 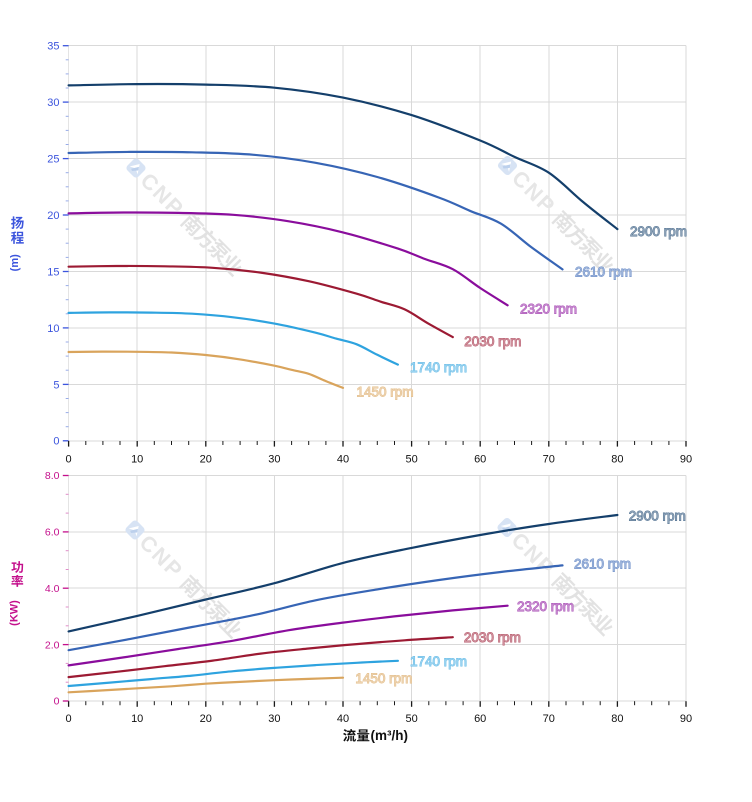 What do you see at coordinates (52, 533) in the screenshot?
I see `svg-text: 6.0` at bounding box center [52, 533].